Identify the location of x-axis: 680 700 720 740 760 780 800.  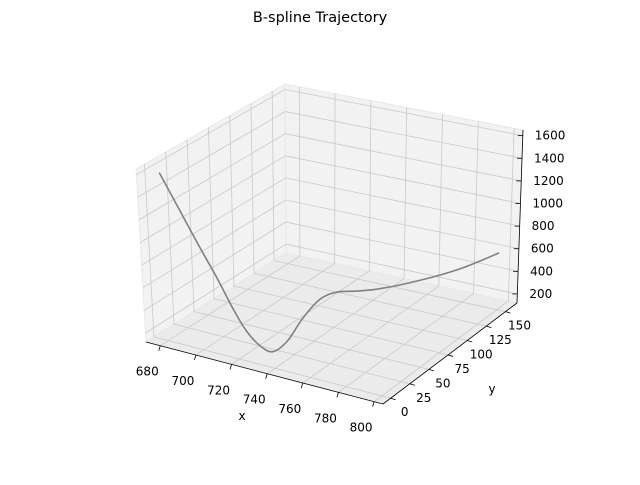
(260, 388).